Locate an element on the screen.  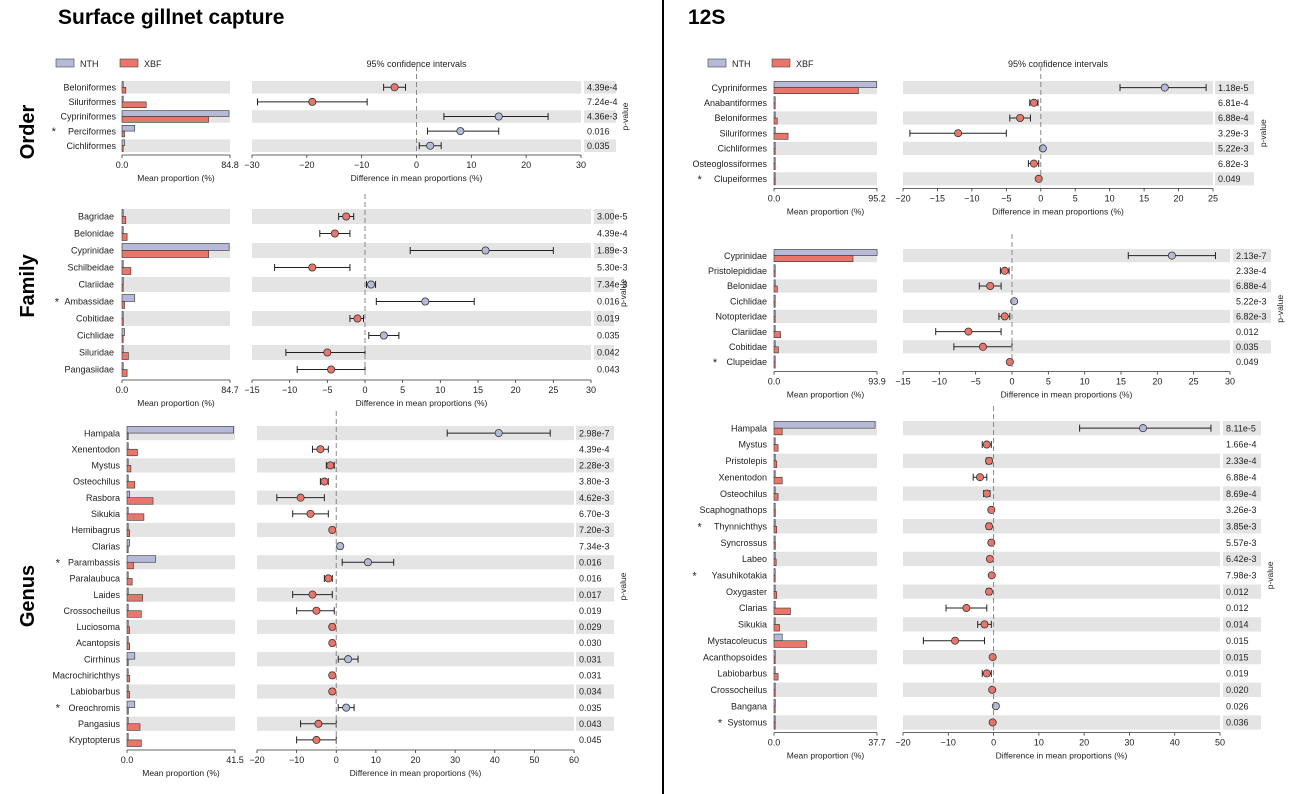
diff-tick-label: 5 is located at coordinates (1048, 382).